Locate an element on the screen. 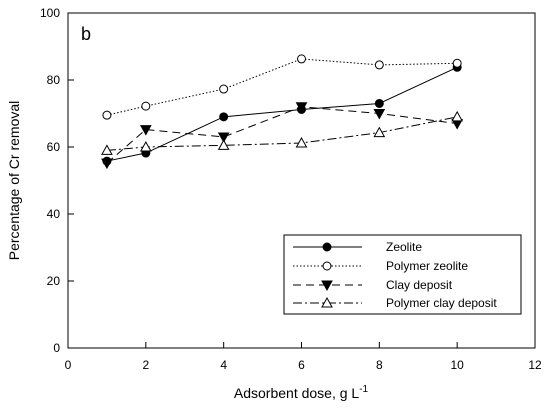 The height and width of the screenshot is (412, 550). legend-entry: Clay deposit is located at coordinates (373, 285).